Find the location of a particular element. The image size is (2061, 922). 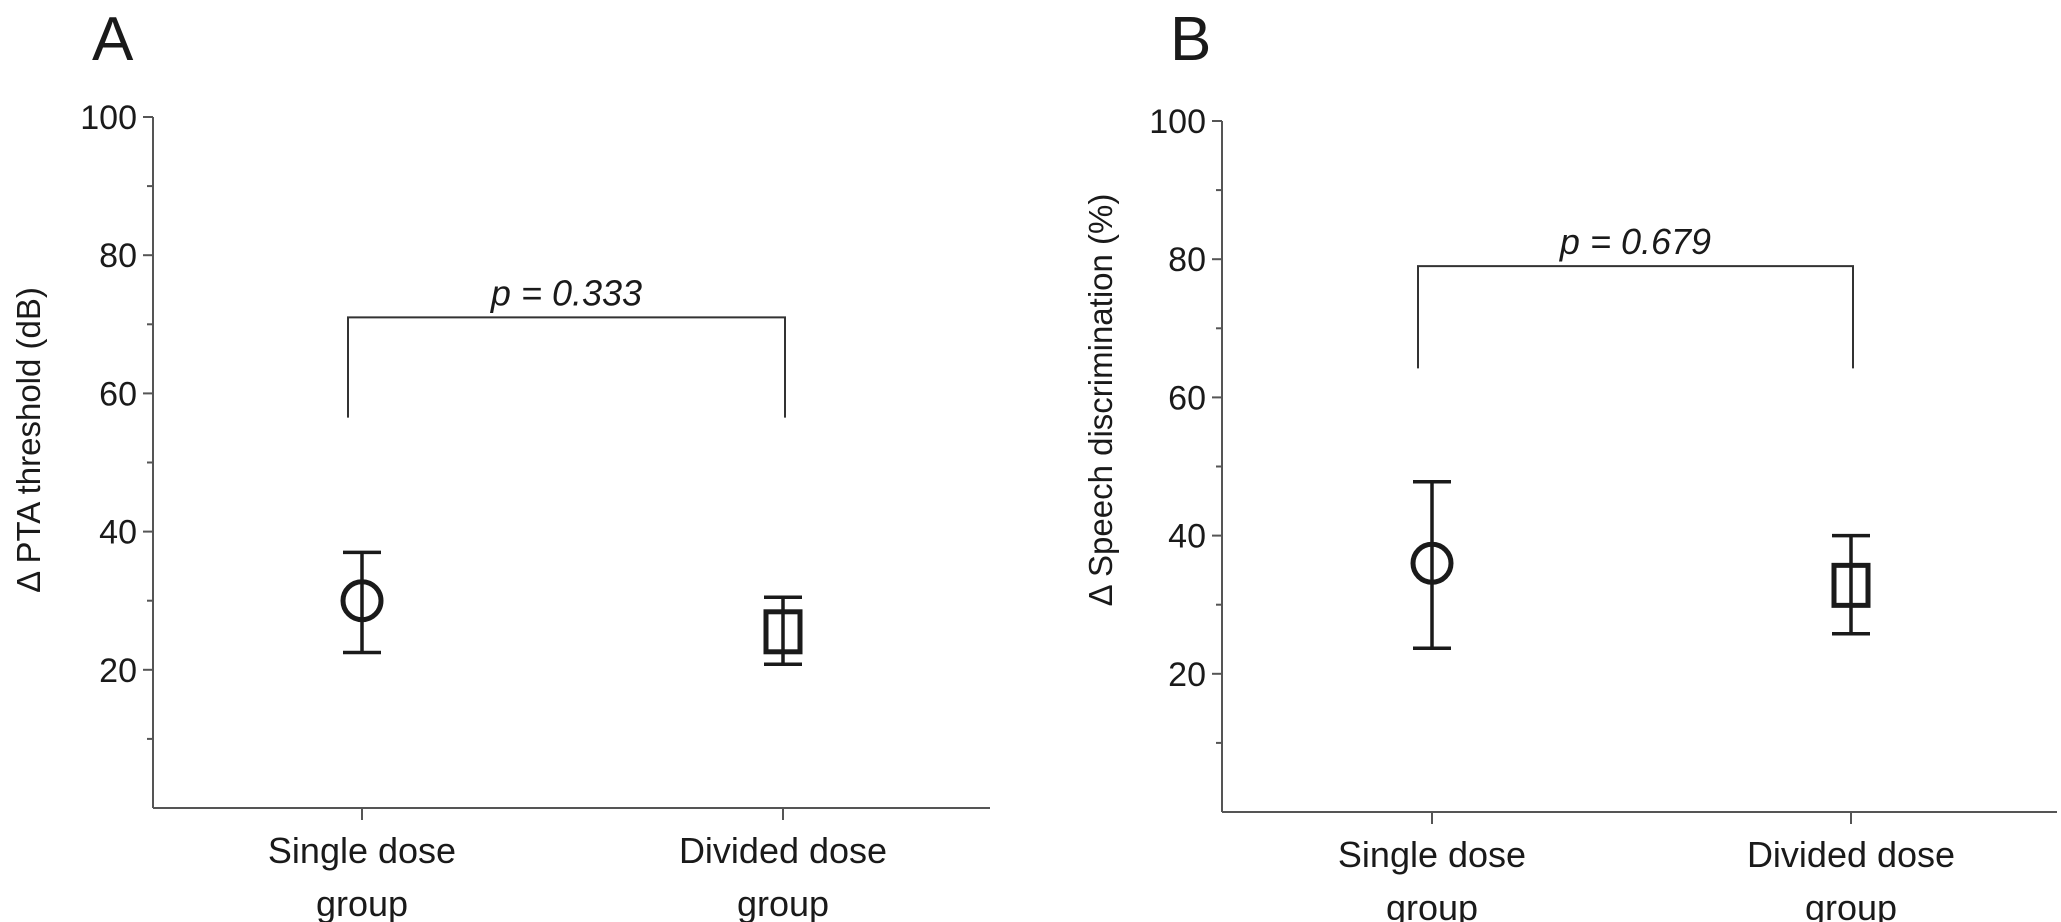

p-value-label: p = 0.333 is located at coordinates (566, 292).